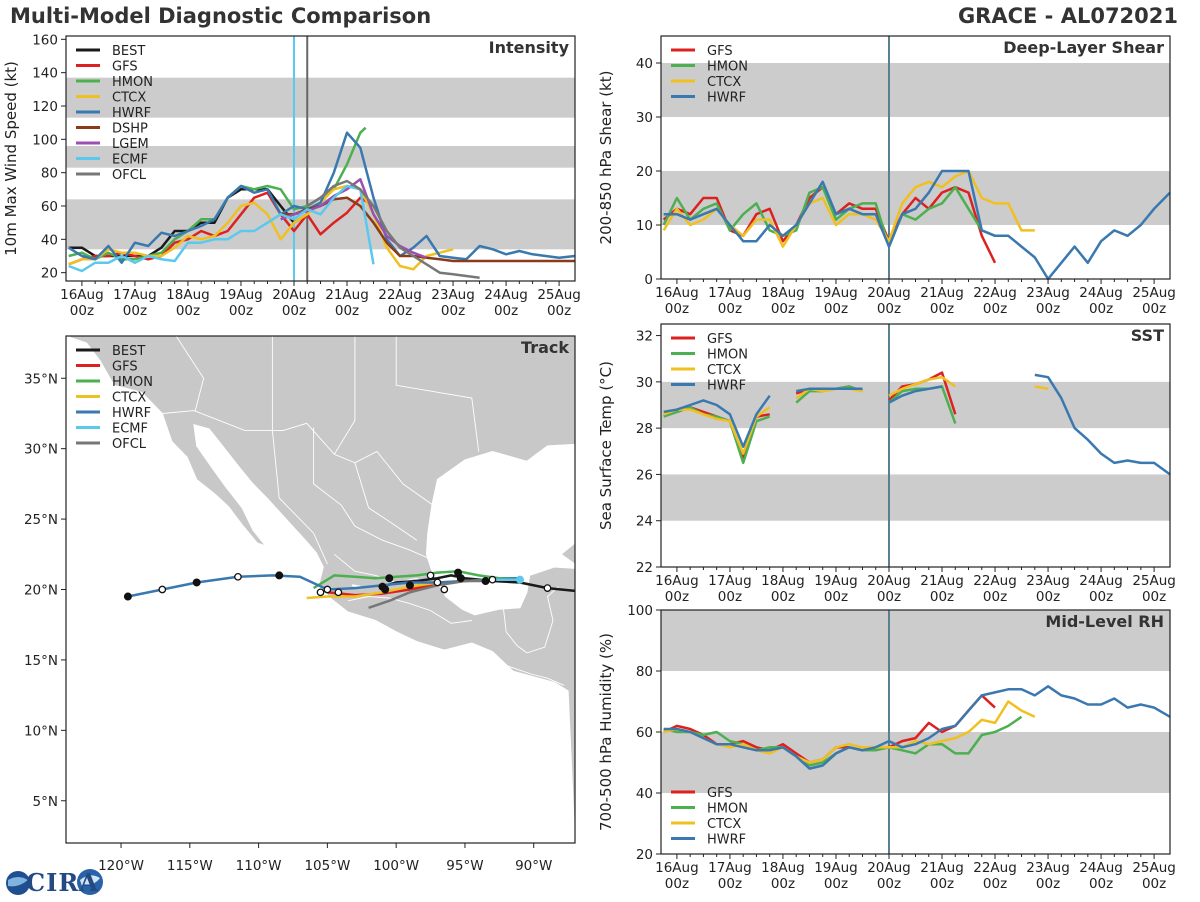 The width and height of the screenshot is (1200, 902). Describe the element at coordinates (49, 274) in the screenshot. I see `y-tick-label: 20` at that location.